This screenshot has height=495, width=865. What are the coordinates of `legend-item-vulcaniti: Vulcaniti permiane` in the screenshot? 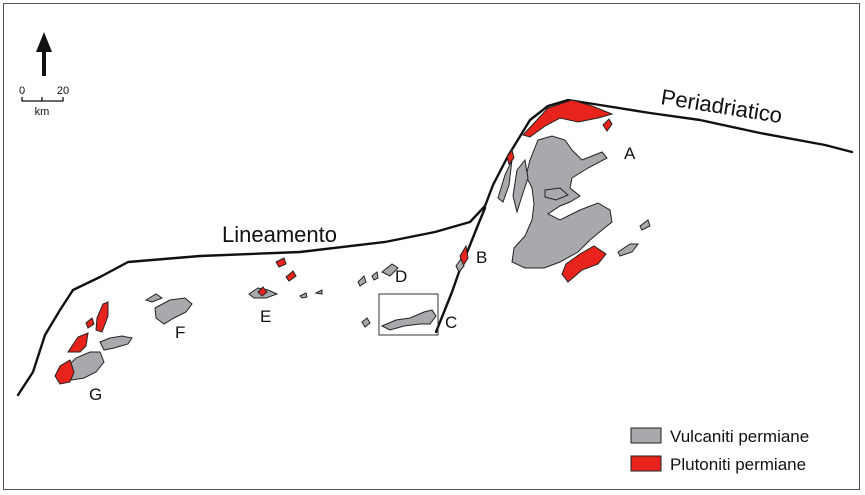 It's located at (719, 436).